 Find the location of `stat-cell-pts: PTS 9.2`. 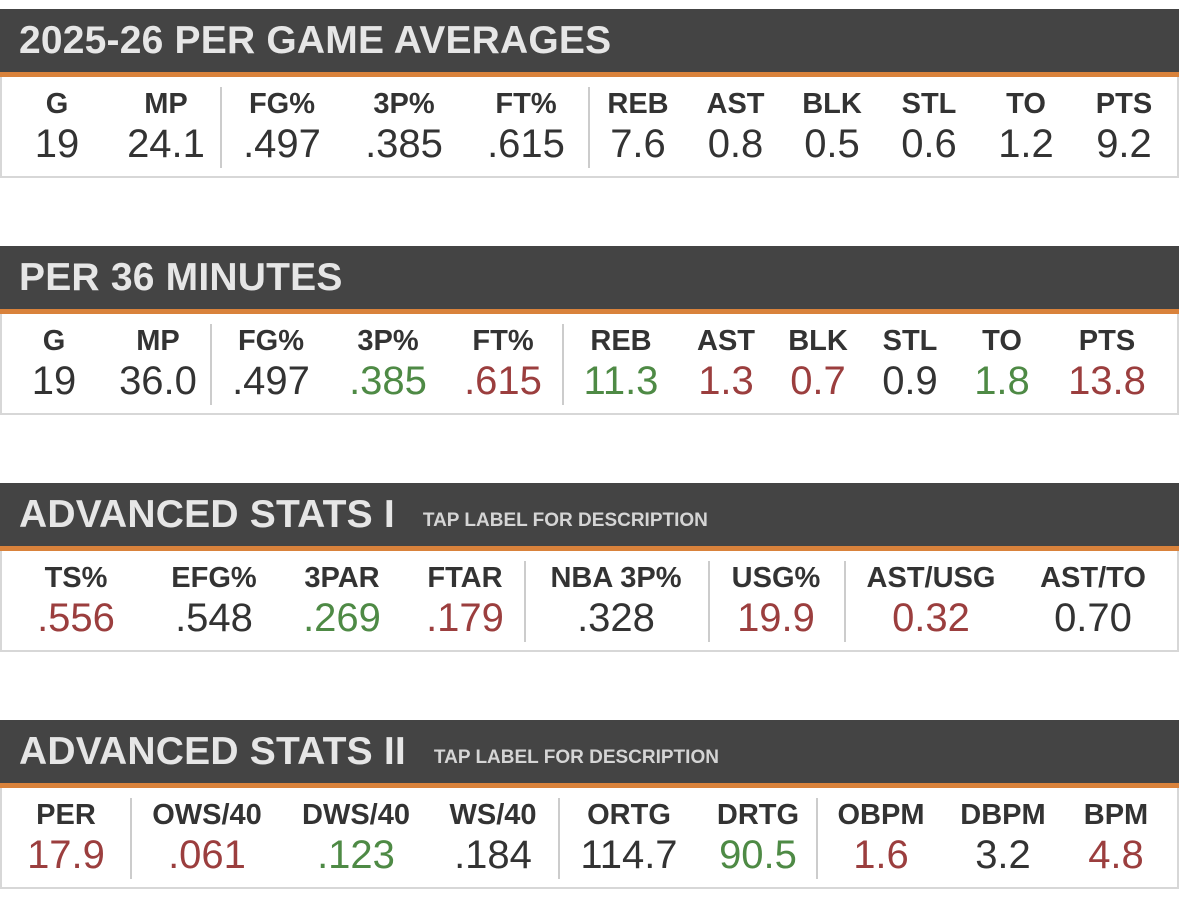

stat-cell-pts: PTS 9.2 is located at coordinates (1124, 126).